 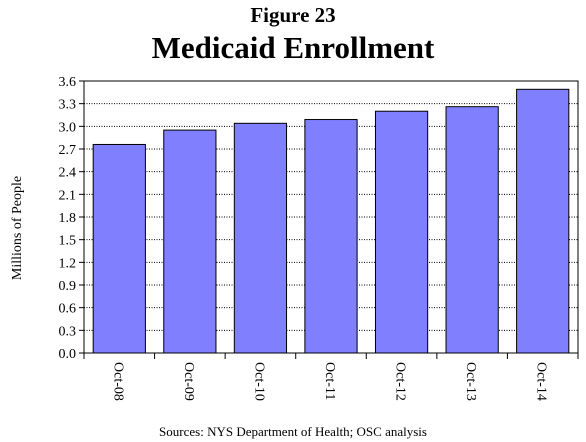 I want to click on y-tick-labels: 0.0 0.3 0.6 0.9 1.2 1.5 1.8 2.1 2.4 2.7 3.0 3.3 3.6, so click(x=68, y=218).